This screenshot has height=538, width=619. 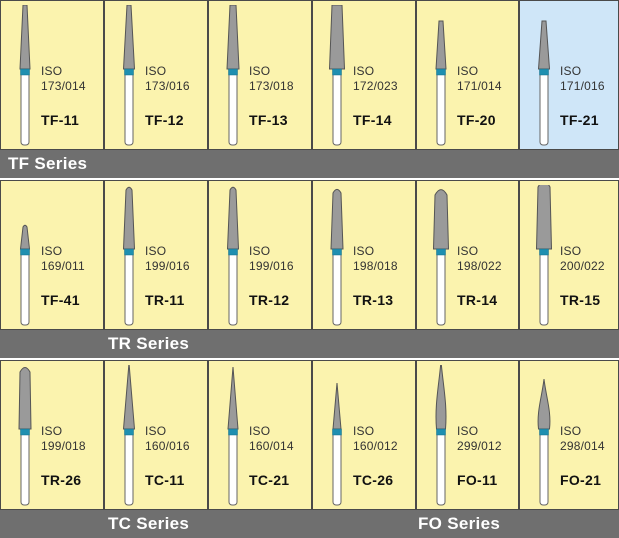 What do you see at coordinates (269, 300) in the screenshot?
I see `product-code: TR-12` at bounding box center [269, 300].